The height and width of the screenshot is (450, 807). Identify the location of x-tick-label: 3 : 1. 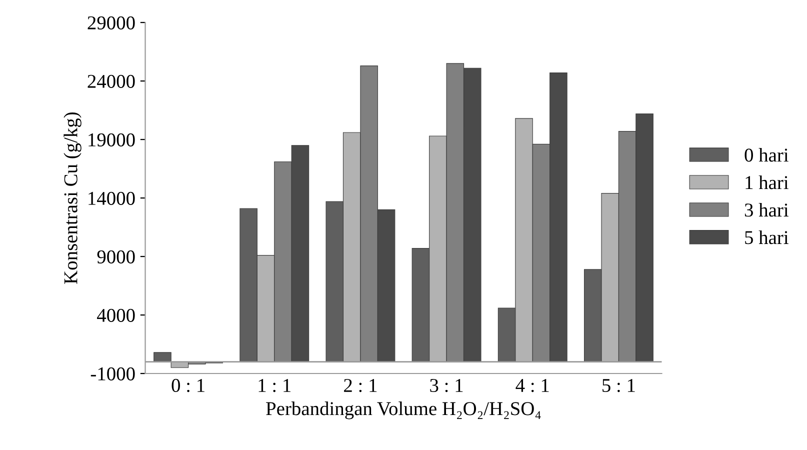
(446, 385).